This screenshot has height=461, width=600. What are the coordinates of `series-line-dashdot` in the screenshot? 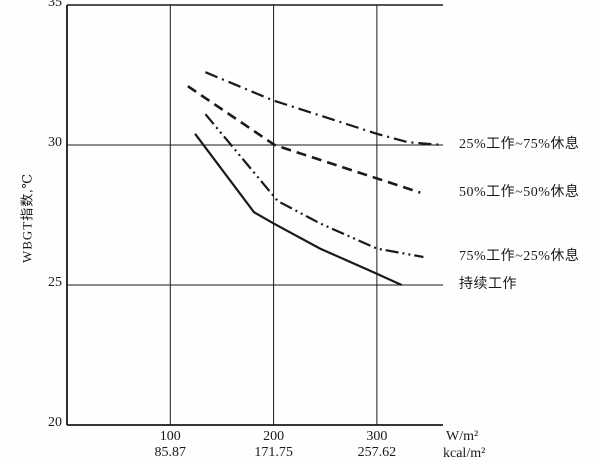 It's located at (324, 109).